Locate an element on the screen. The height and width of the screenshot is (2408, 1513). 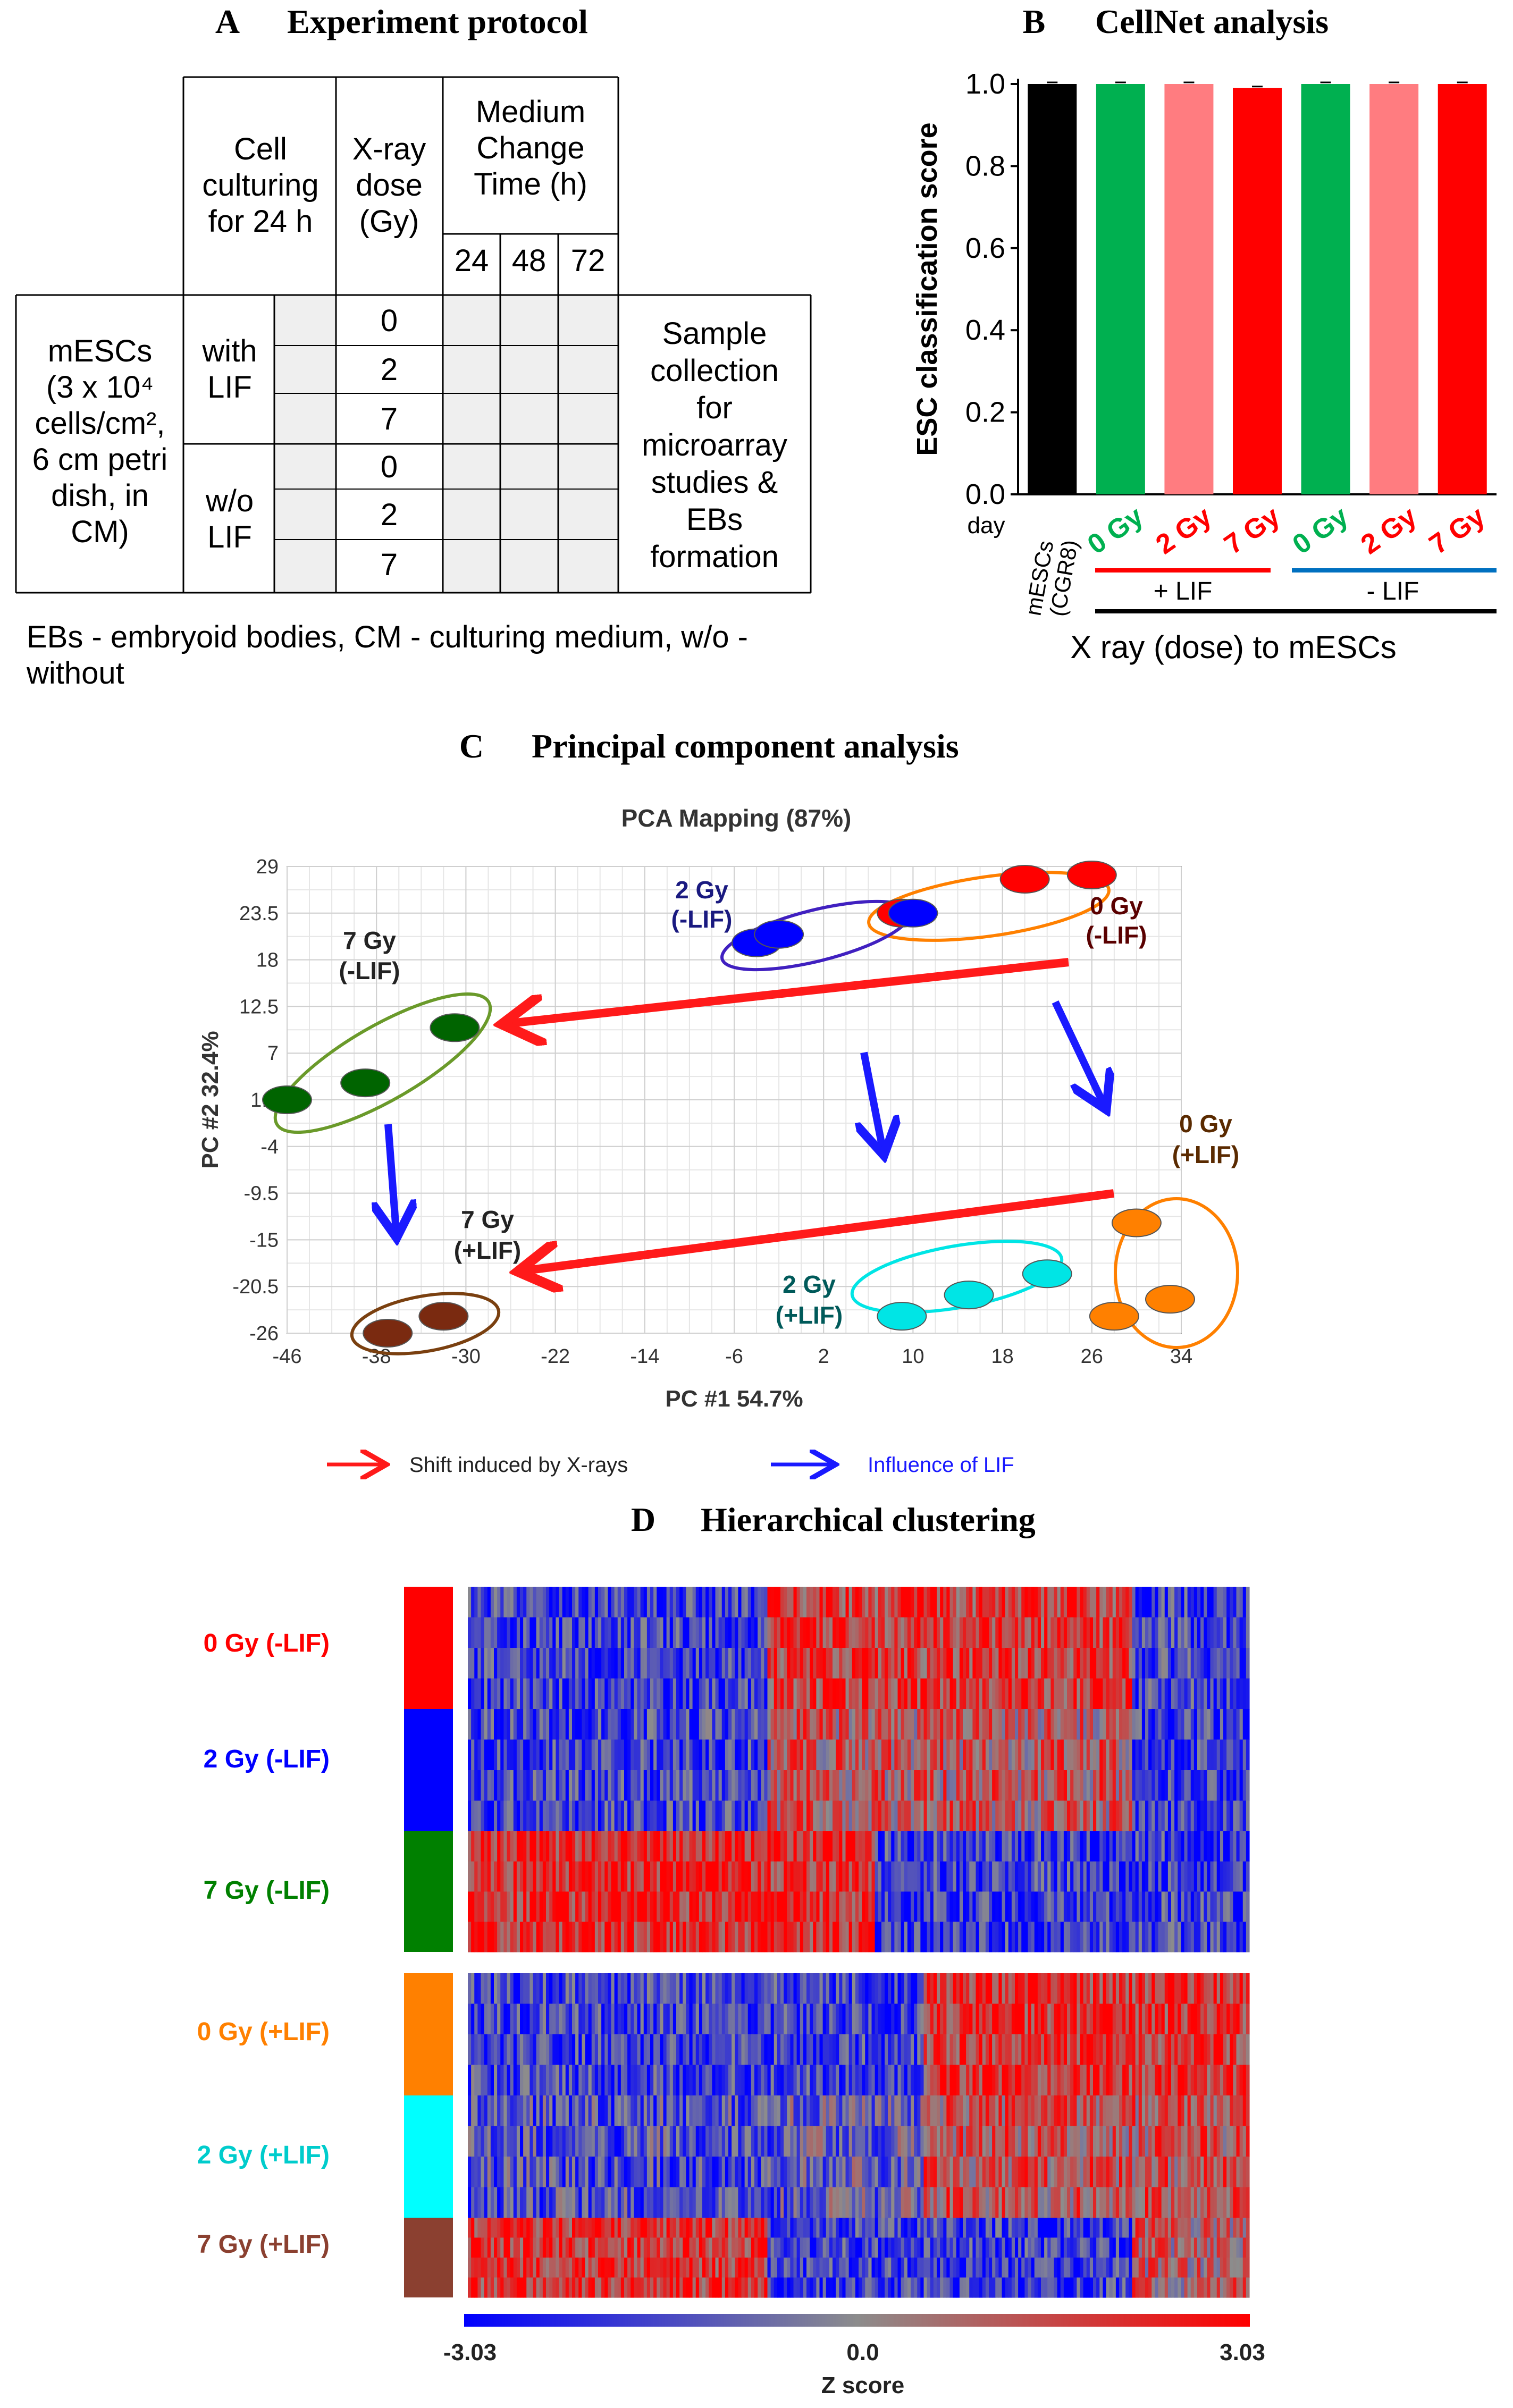
pca-y-tick-label: -20.5 is located at coordinates (255, 1287).